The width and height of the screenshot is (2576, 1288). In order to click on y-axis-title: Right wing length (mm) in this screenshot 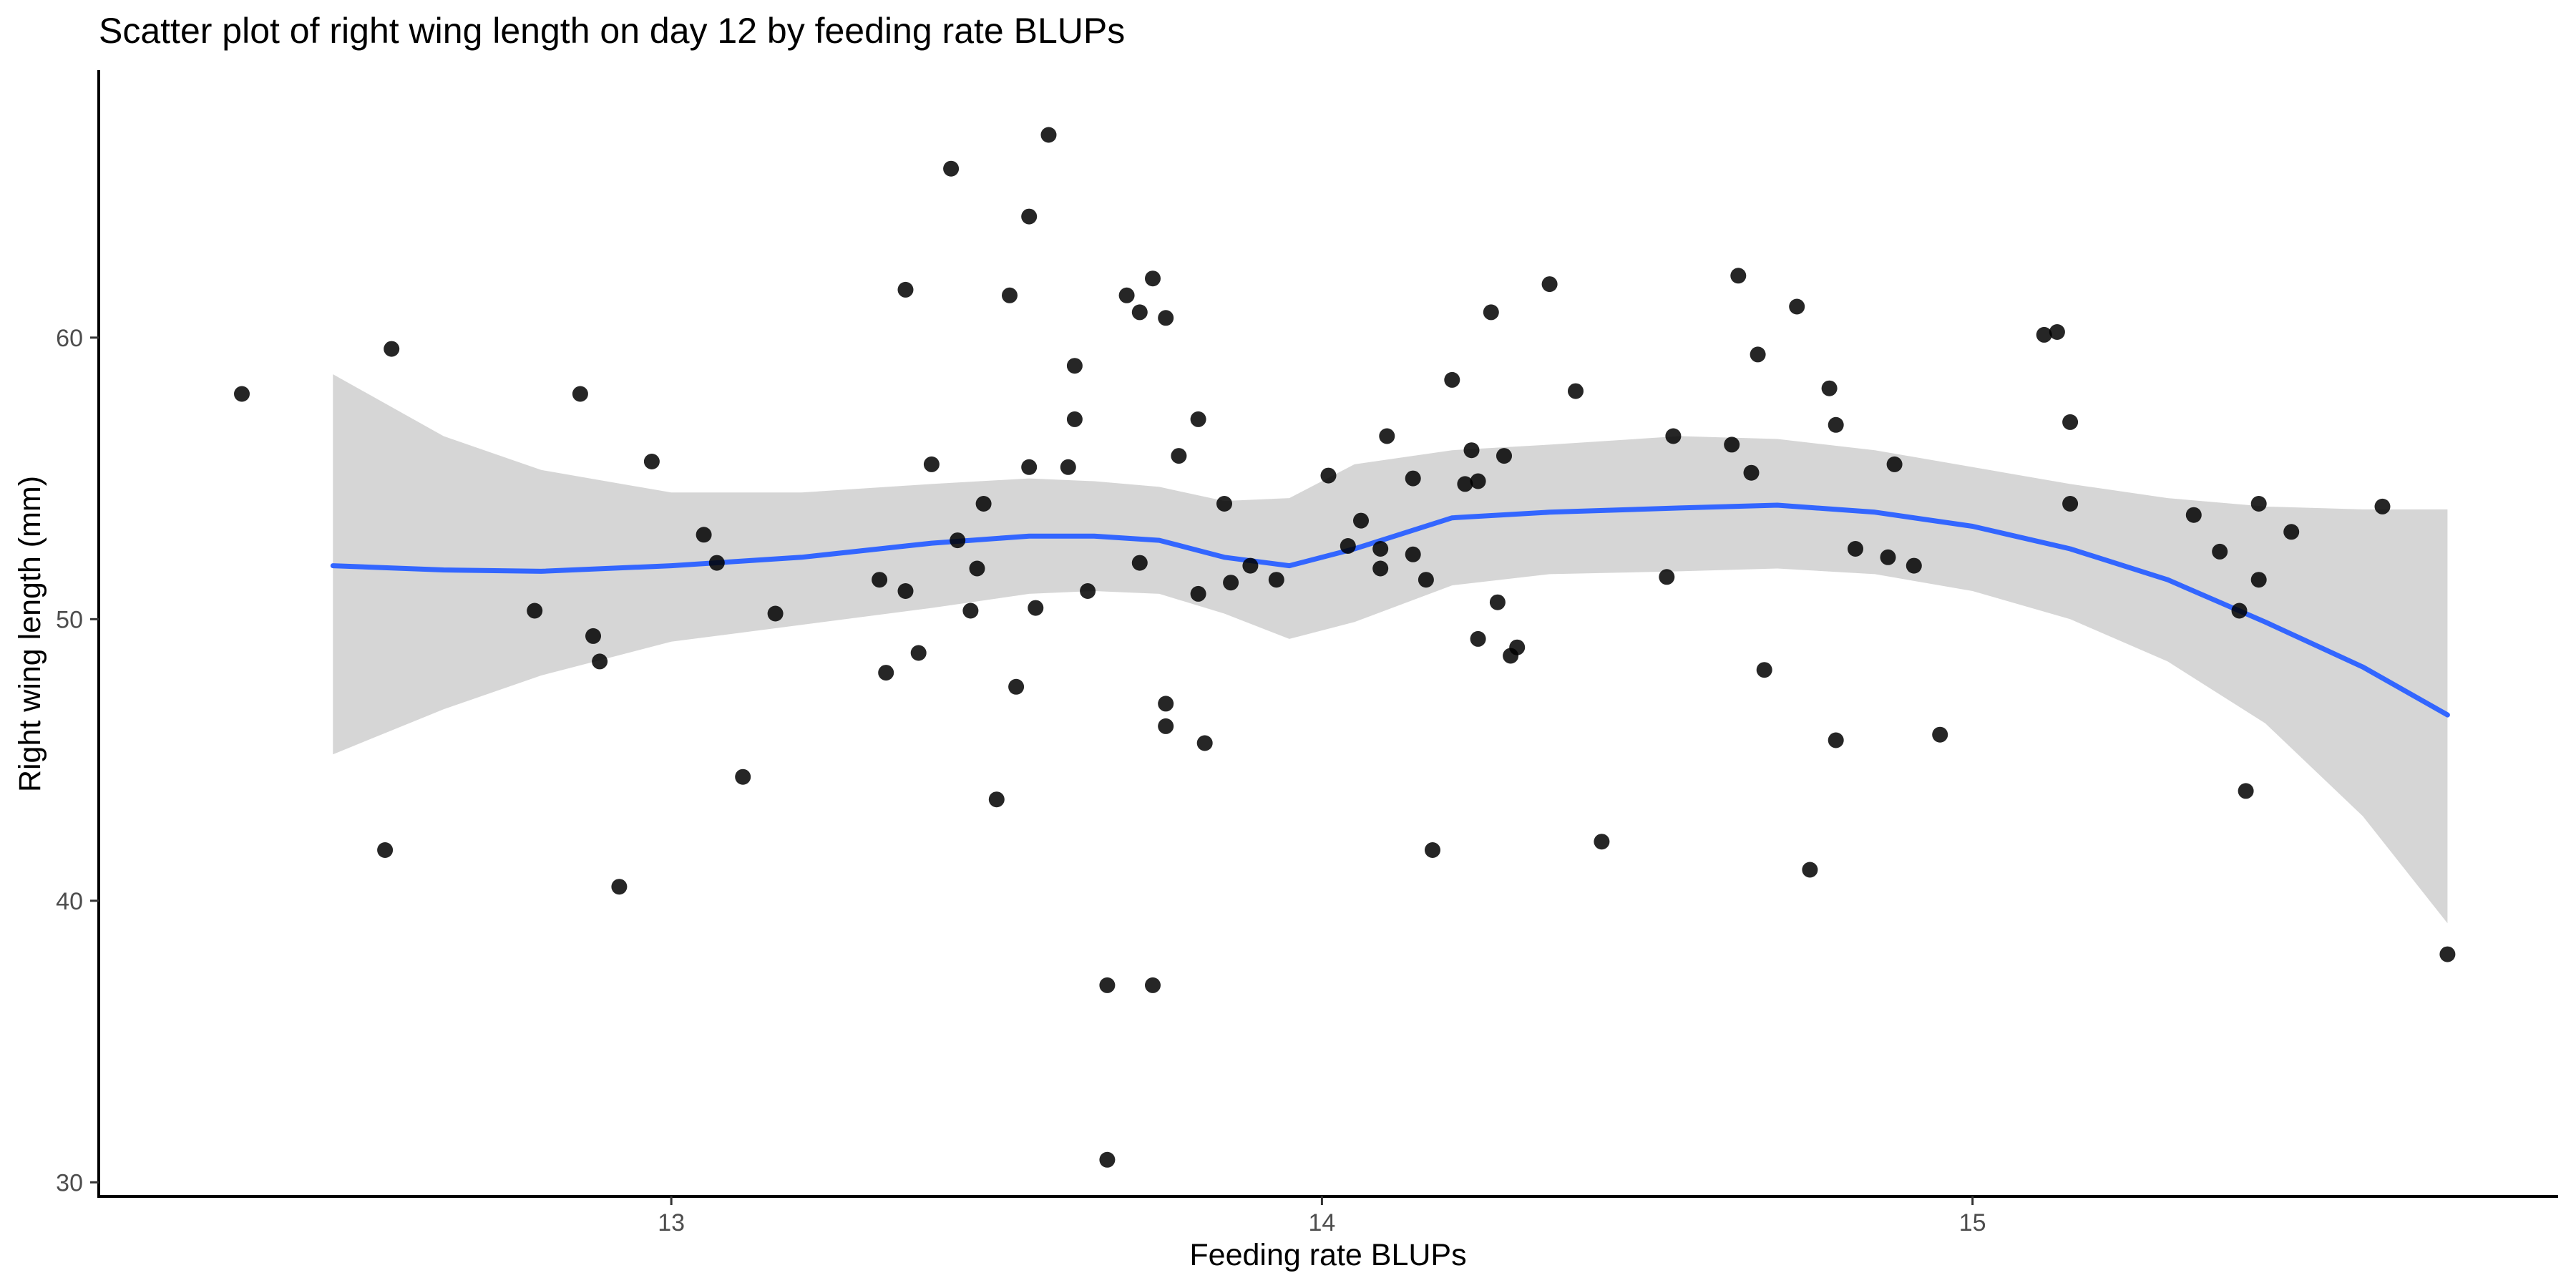, I will do `click(30, 634)`.